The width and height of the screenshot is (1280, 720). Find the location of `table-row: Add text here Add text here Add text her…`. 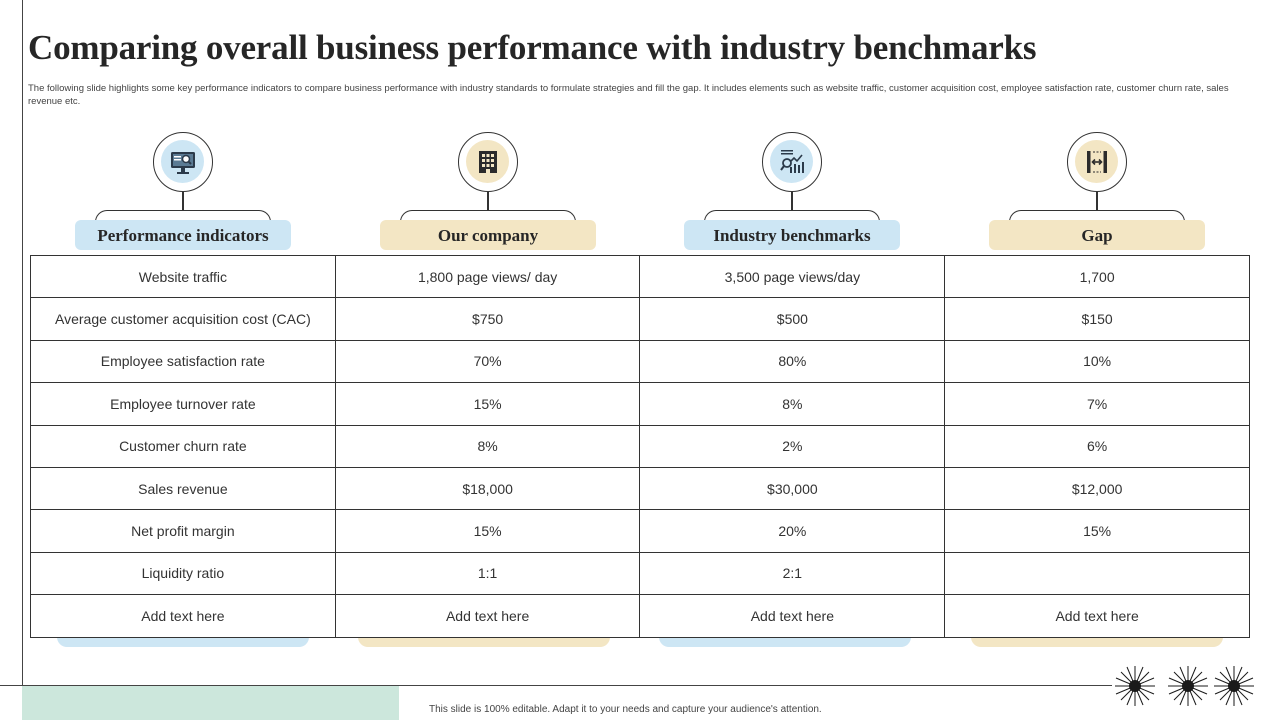

table-row: Add text here Add text here Add text her… is located at coordinates (640, 616).